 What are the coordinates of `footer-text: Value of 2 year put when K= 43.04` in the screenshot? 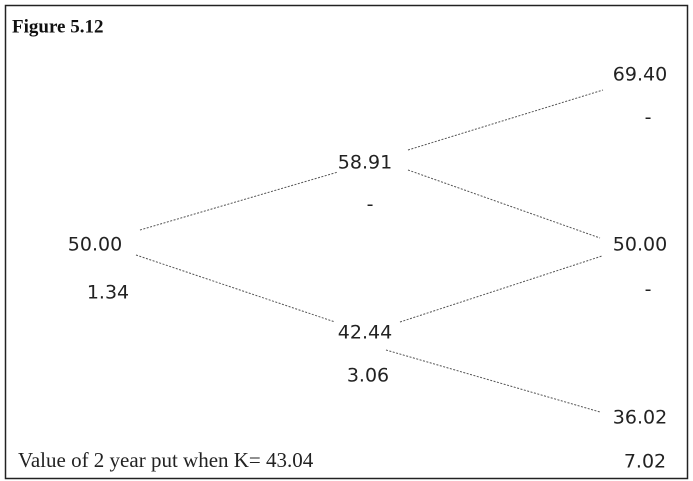 It's located at (166, 460).